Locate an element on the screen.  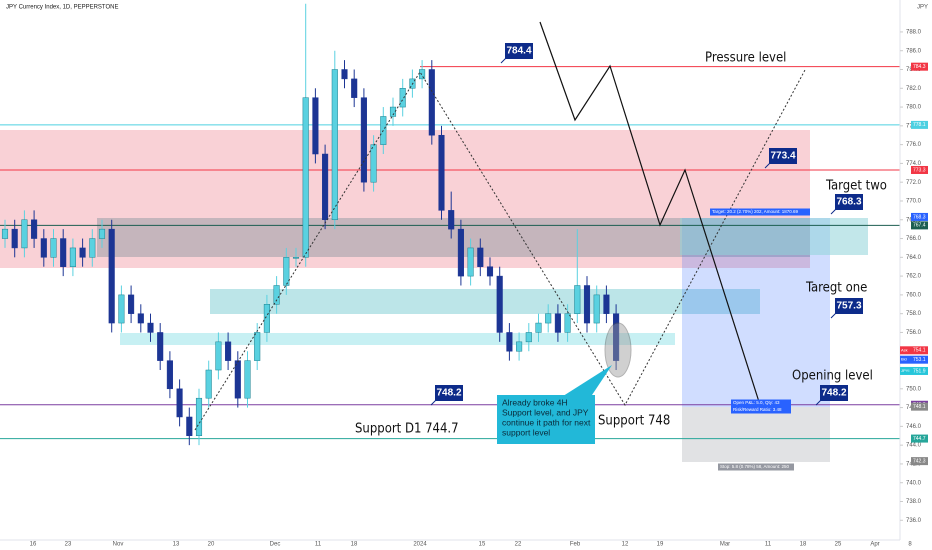
y-tick-label: 750.0 is located at coordinates (914, 389).